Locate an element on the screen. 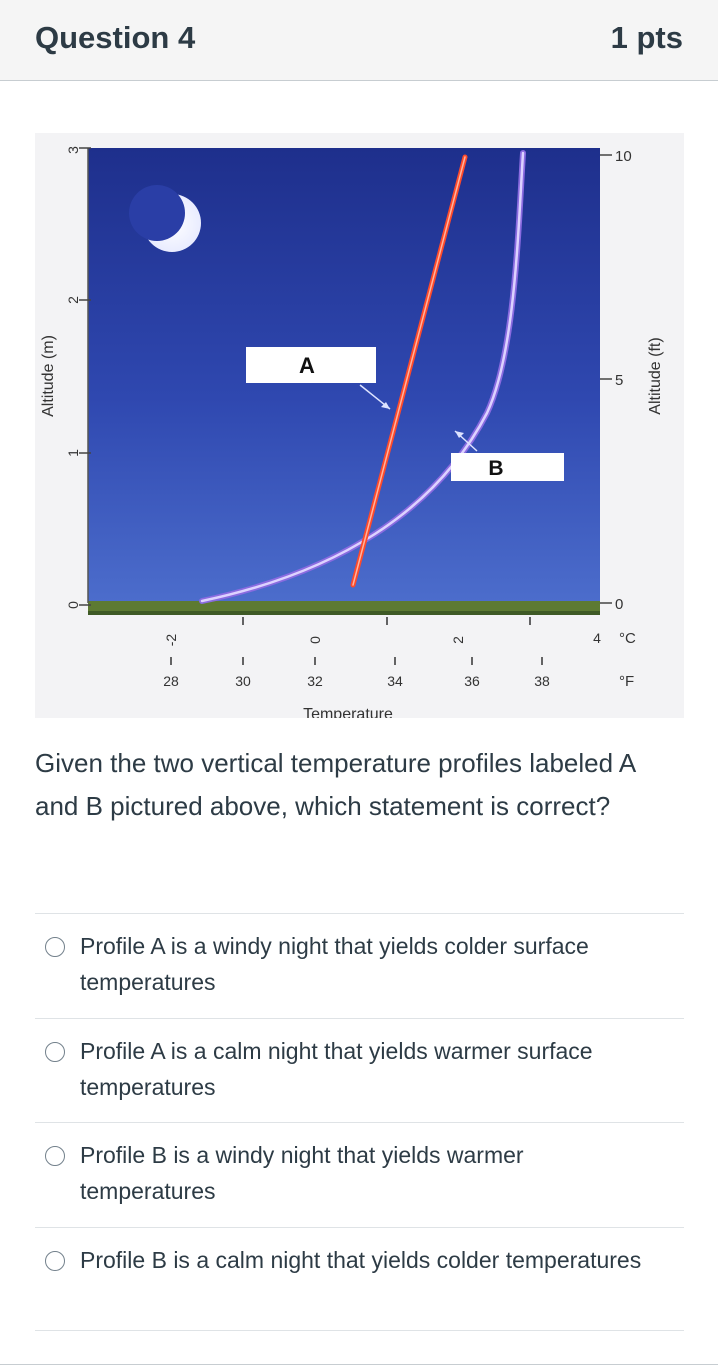  left-axis-title: Altitude (m) is located at coordinates (48, 376).